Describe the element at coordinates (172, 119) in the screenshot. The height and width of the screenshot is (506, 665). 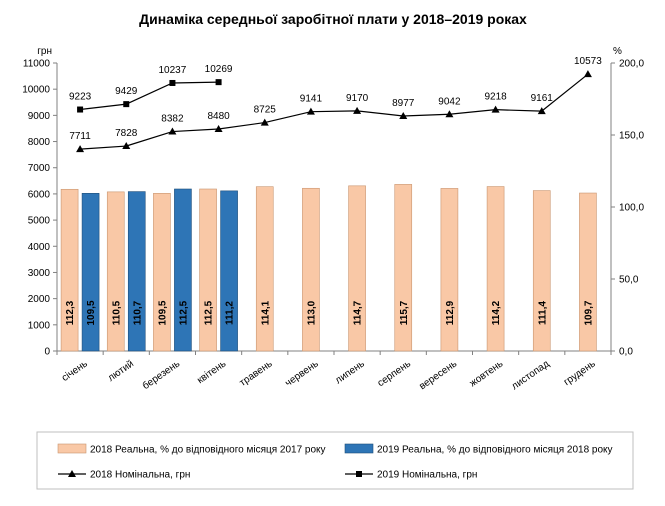
I see `line-value-label: 8382` at that location.